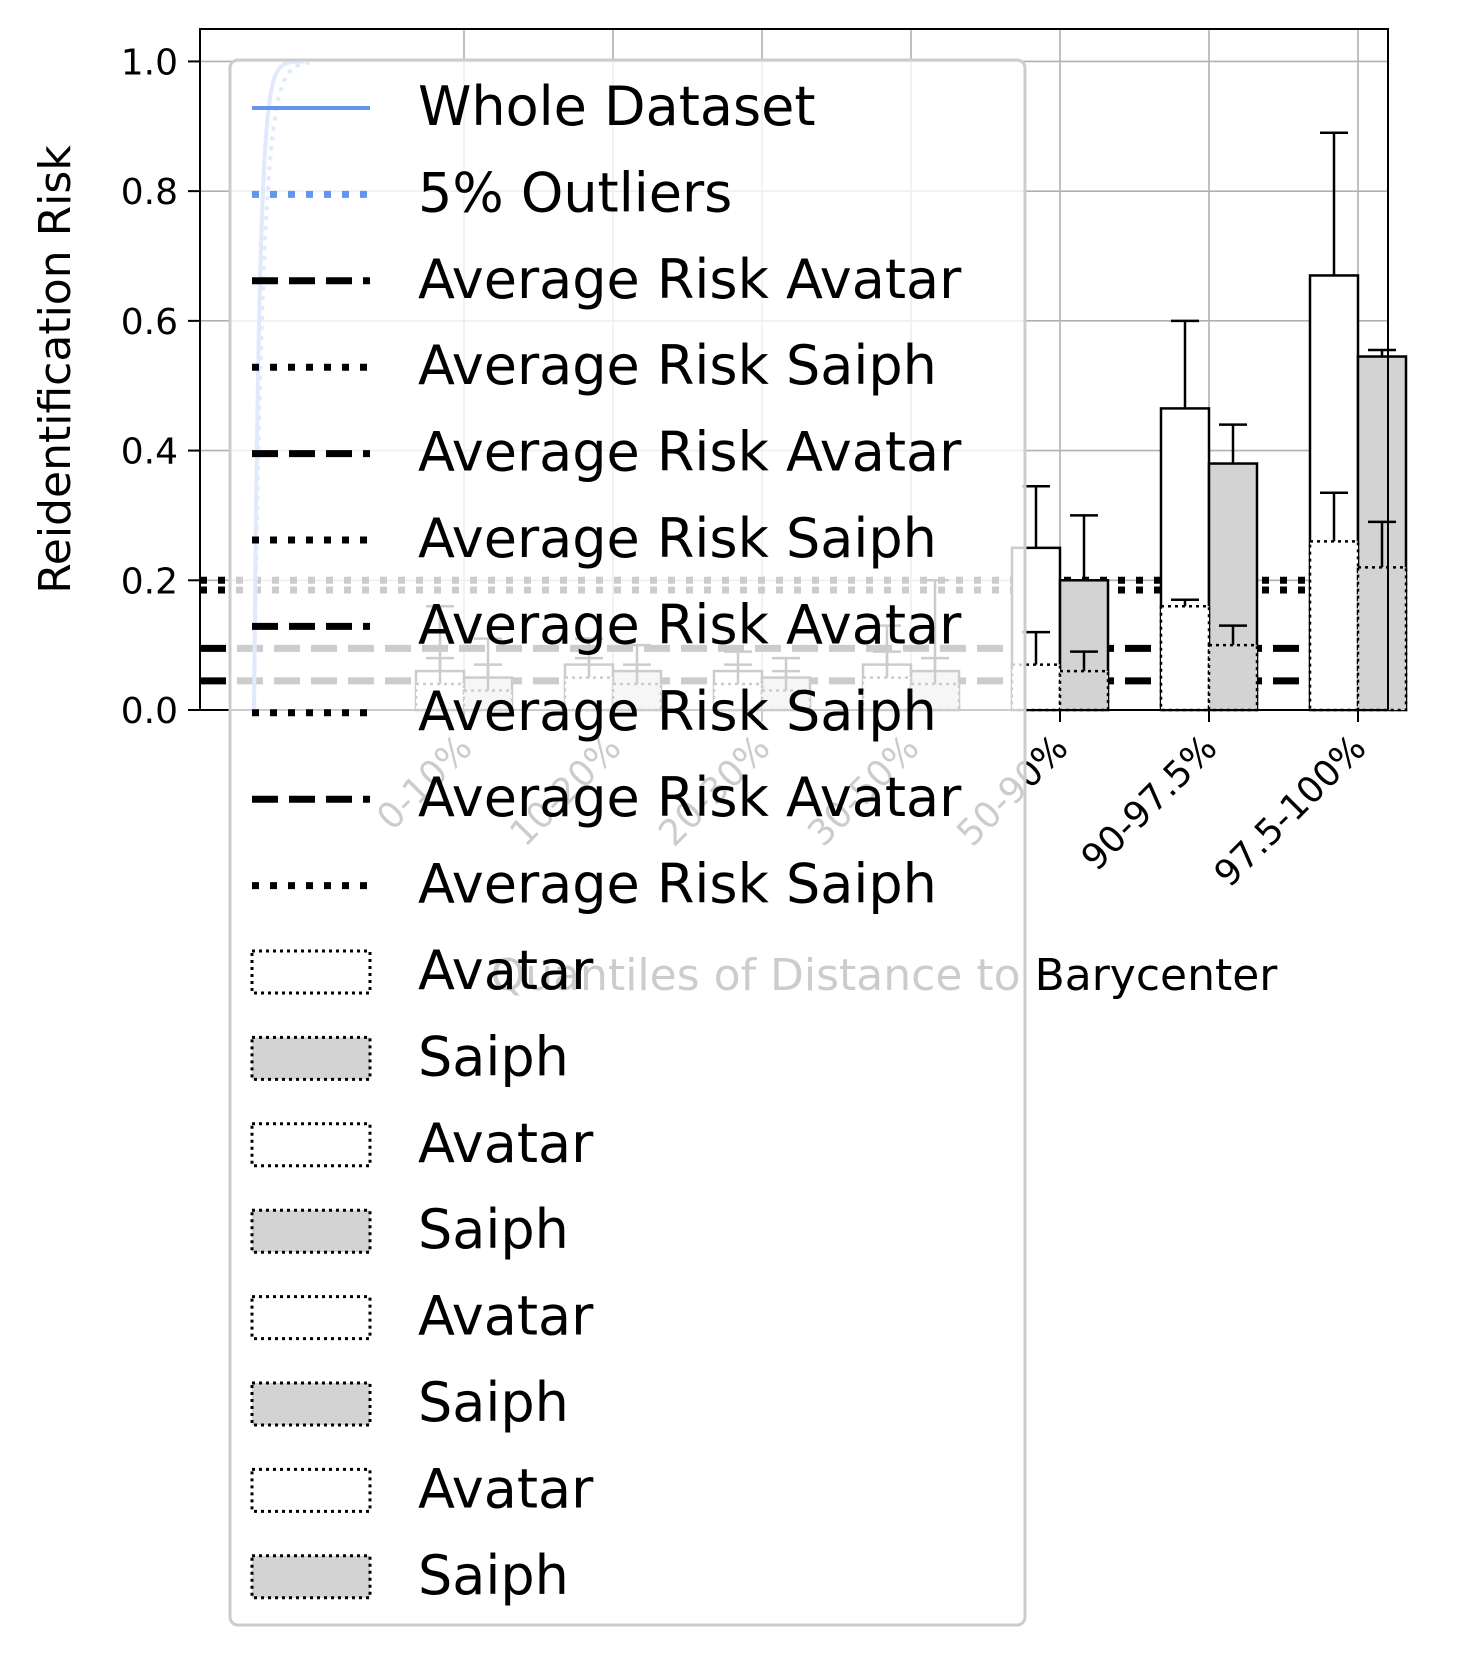 This screenshot has height=1657, width=1469. What do you see at coordinates (1149, 802) in the screenshot?
I see `x-tick-label: 90-97.5%` at bounding box center [1149, 802].